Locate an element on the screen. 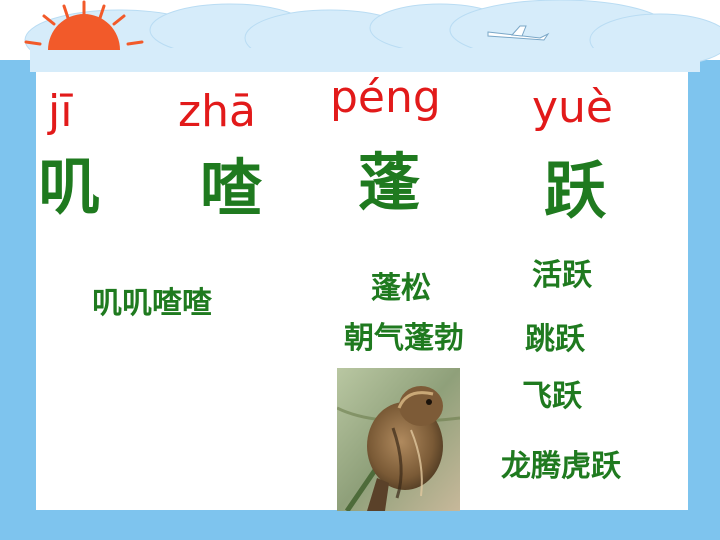 This screenshot has width=720, height=540. word-huo-yue: 活跃 is located at coordinates (562, 275).